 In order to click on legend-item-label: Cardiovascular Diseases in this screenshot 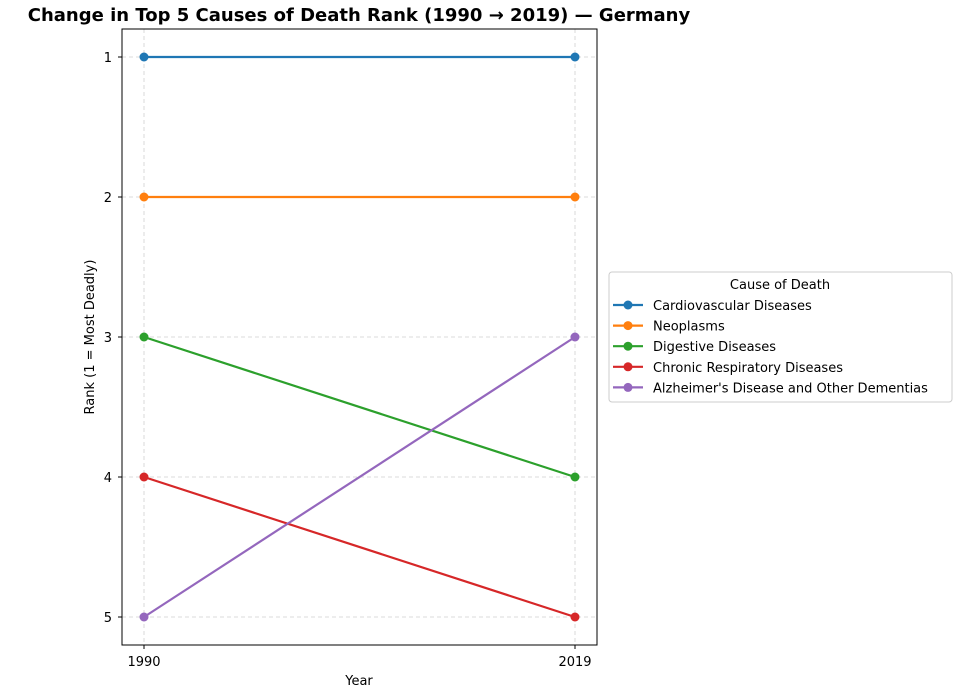, I will do `click(732, 306)`.